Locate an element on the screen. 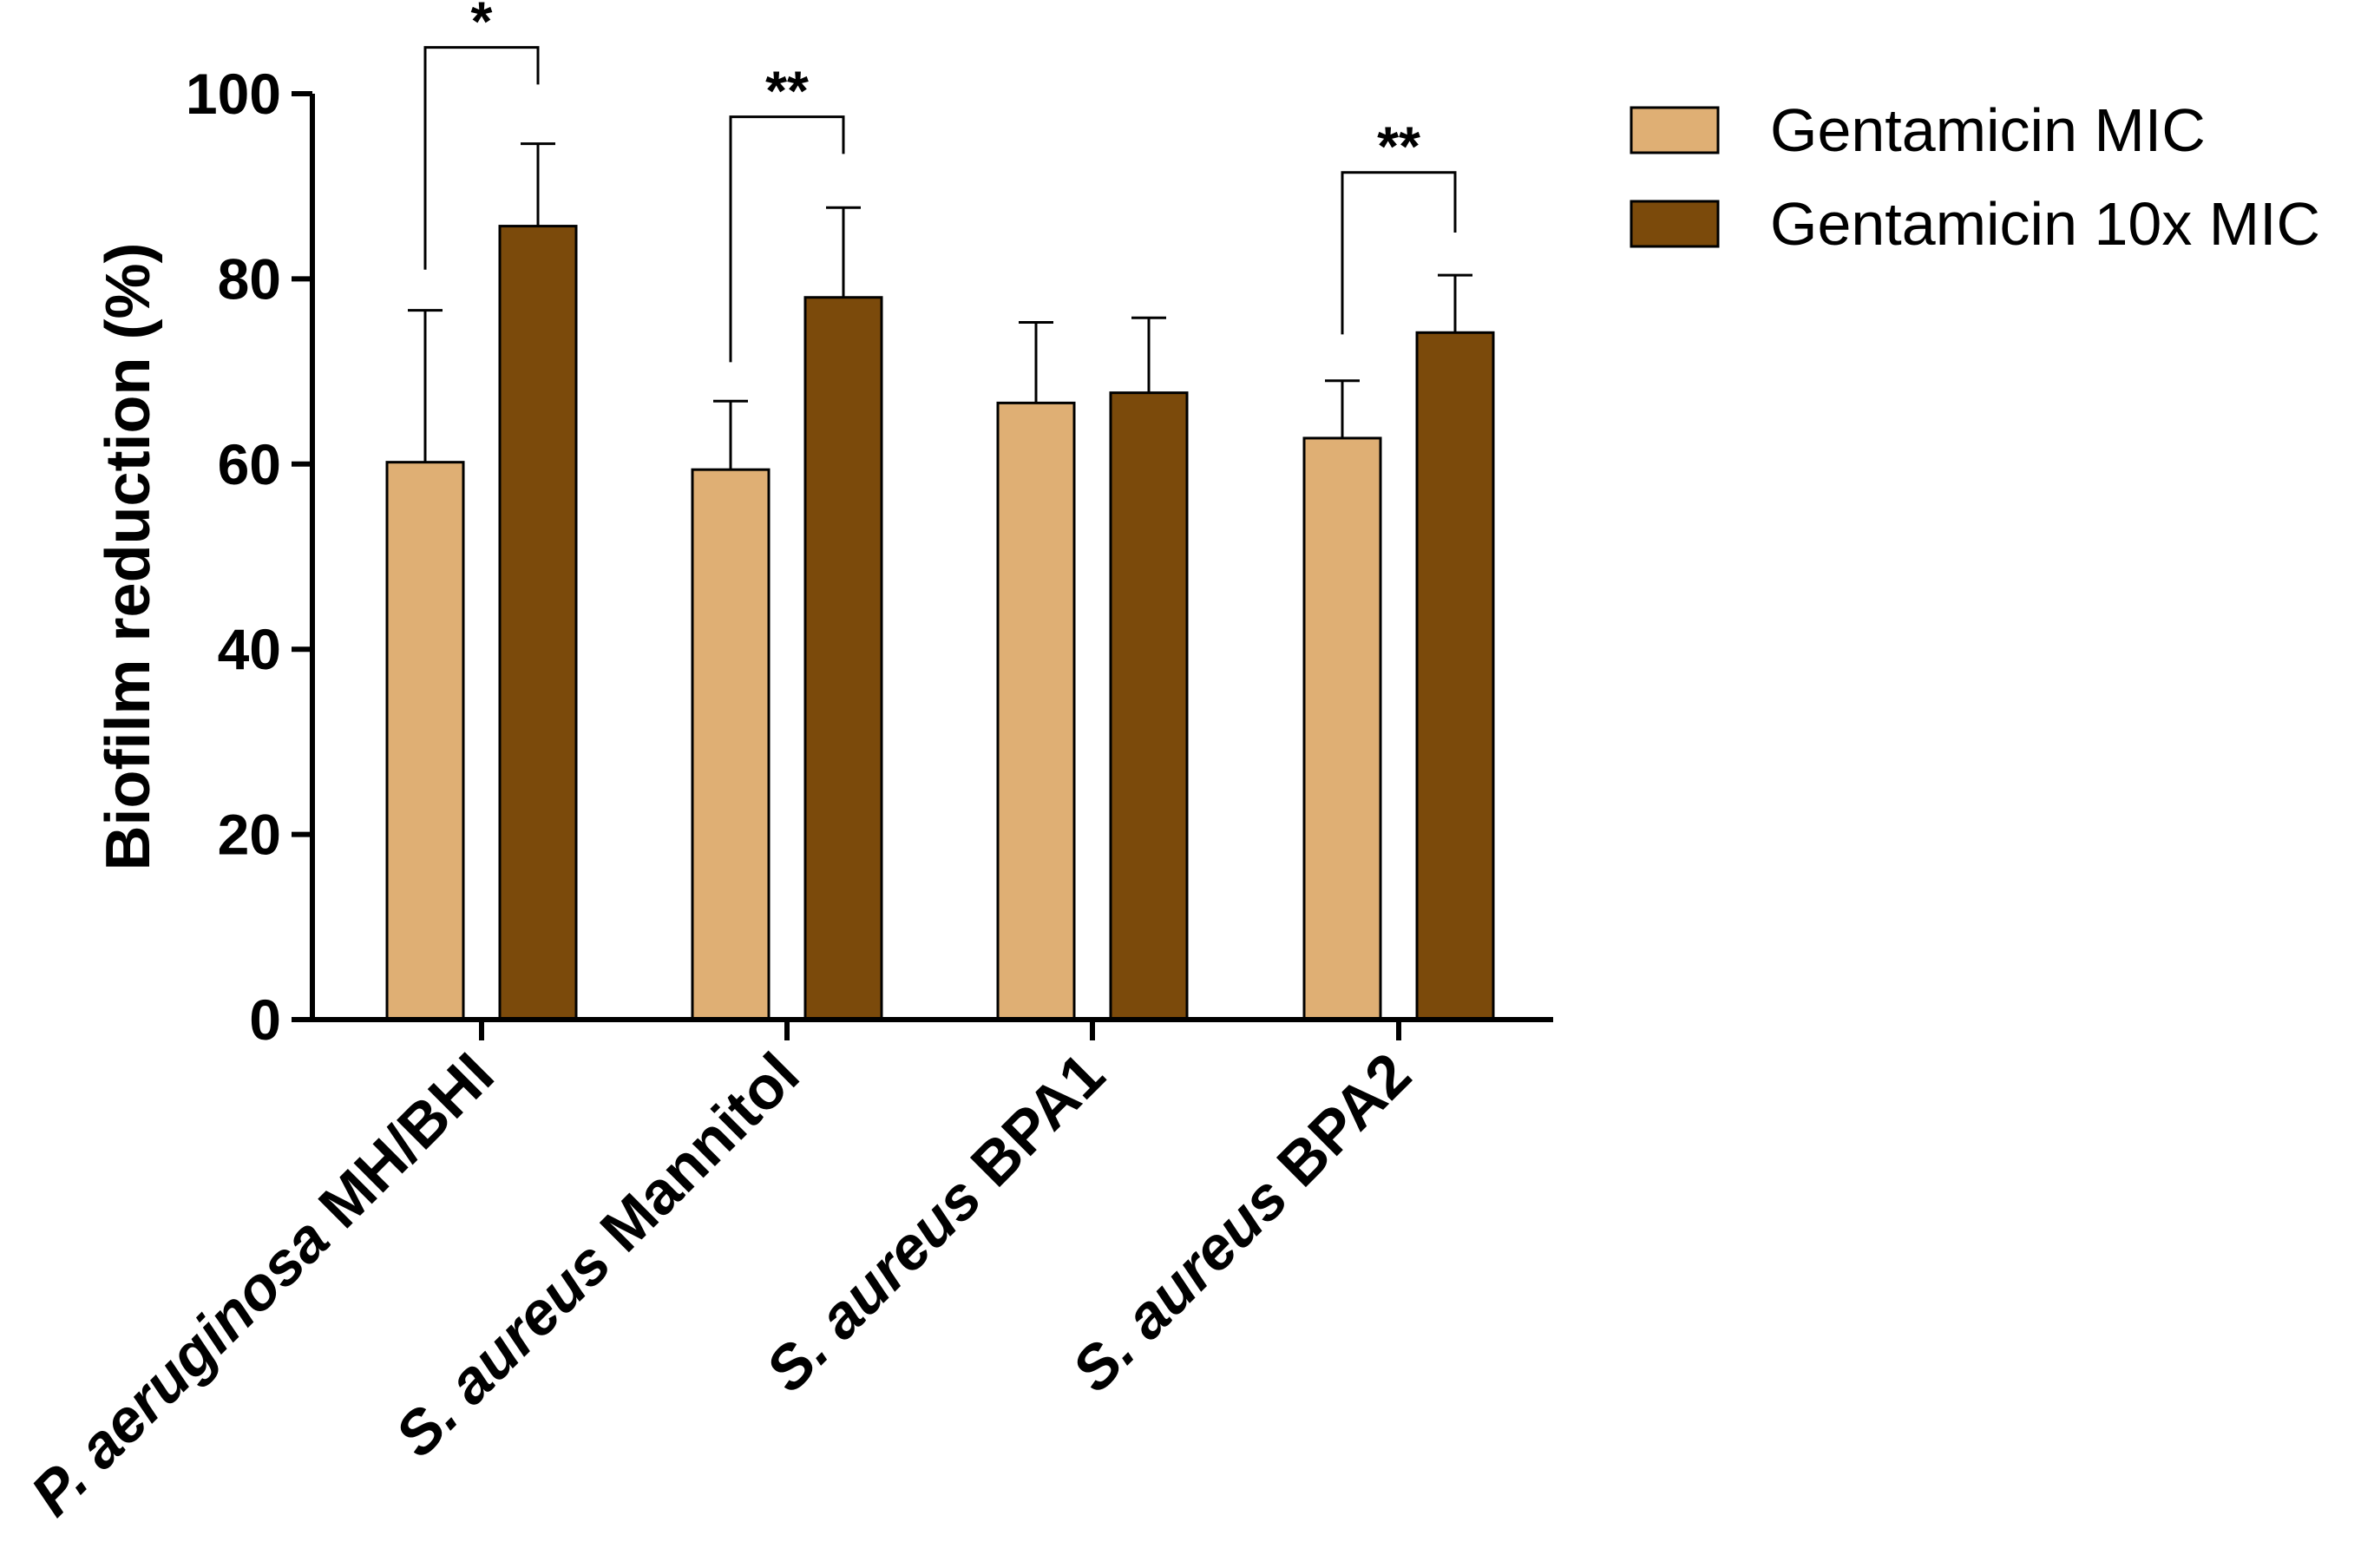 The image size is (2374, 1568). category-species-3: S. aureus is located at coordinates (1179, 1284).